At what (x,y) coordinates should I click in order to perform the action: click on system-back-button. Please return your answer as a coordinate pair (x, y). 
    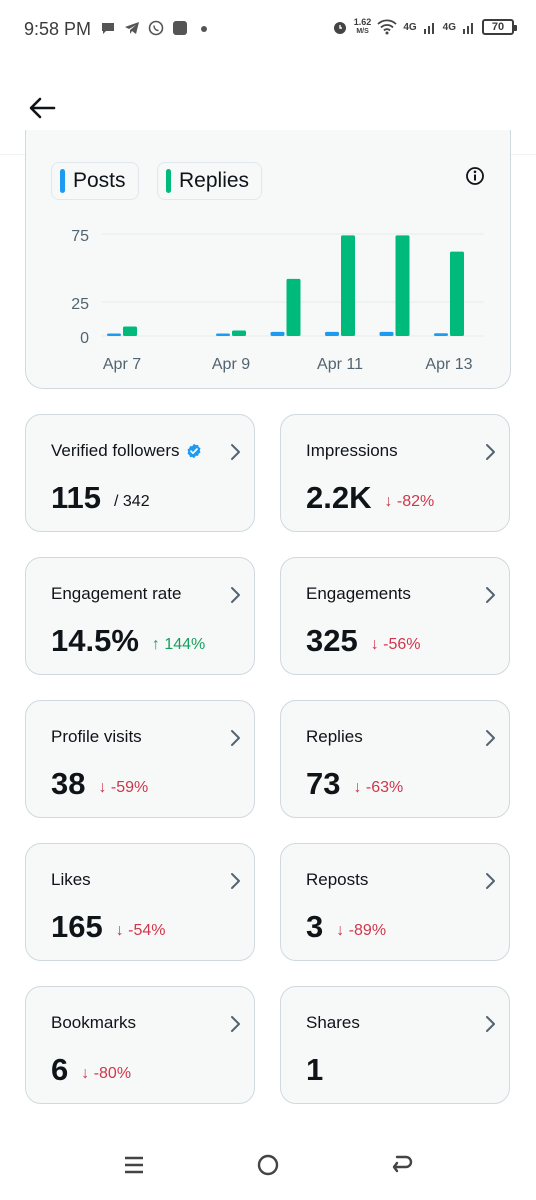
    Looking at the image, I should click on (402, 1165).